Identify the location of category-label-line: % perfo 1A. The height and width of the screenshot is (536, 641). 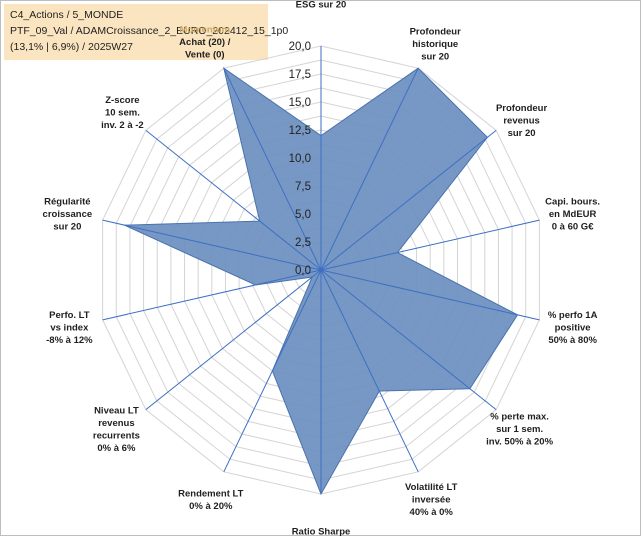
(573, 315).